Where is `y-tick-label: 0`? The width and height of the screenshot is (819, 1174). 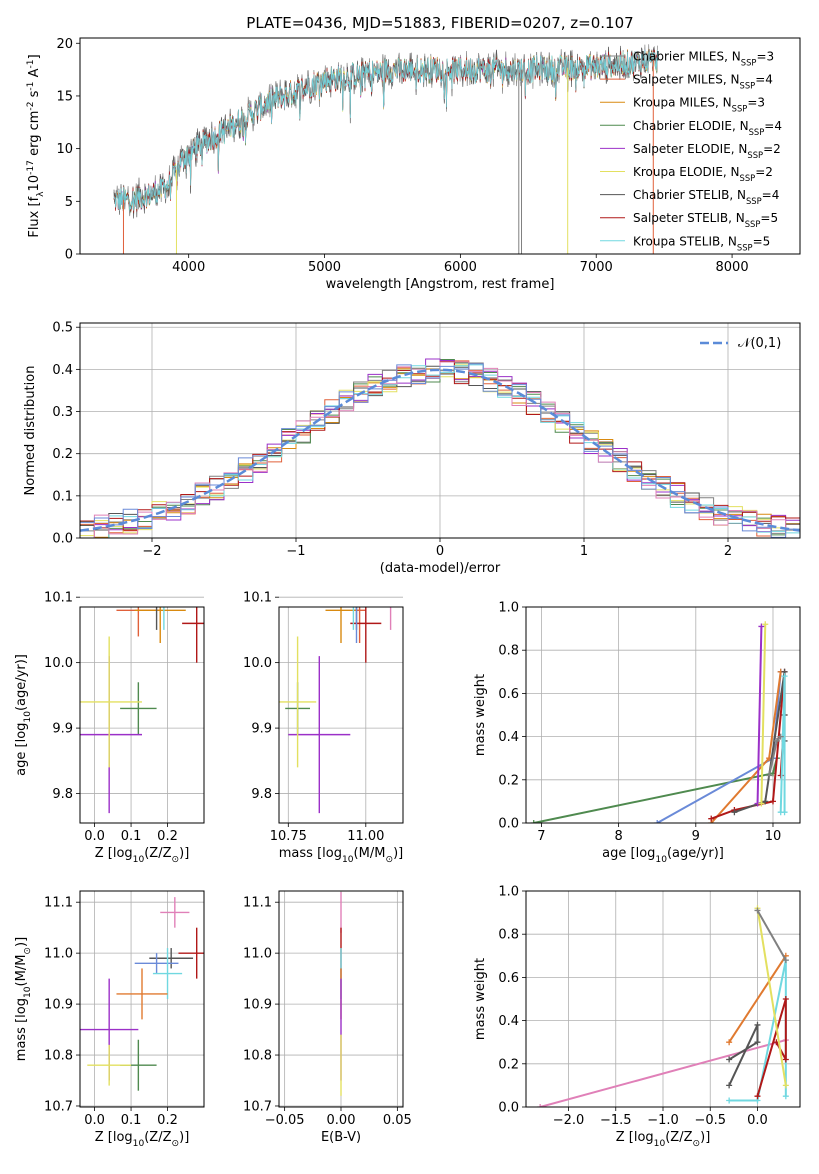 y-tick-label: 0 is located at coordinates (69, 255).